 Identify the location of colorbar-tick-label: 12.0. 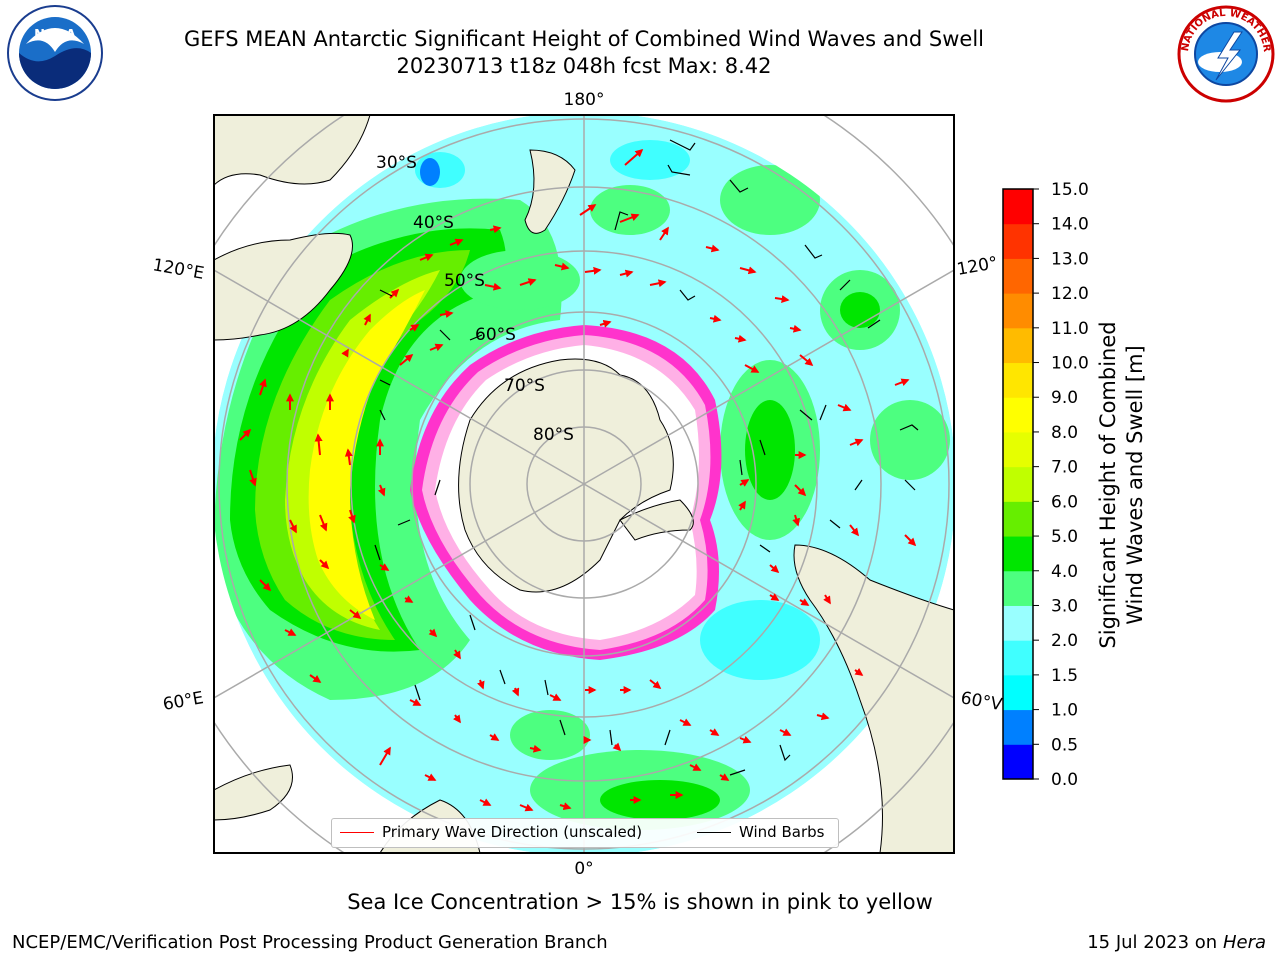
(1070, 294).